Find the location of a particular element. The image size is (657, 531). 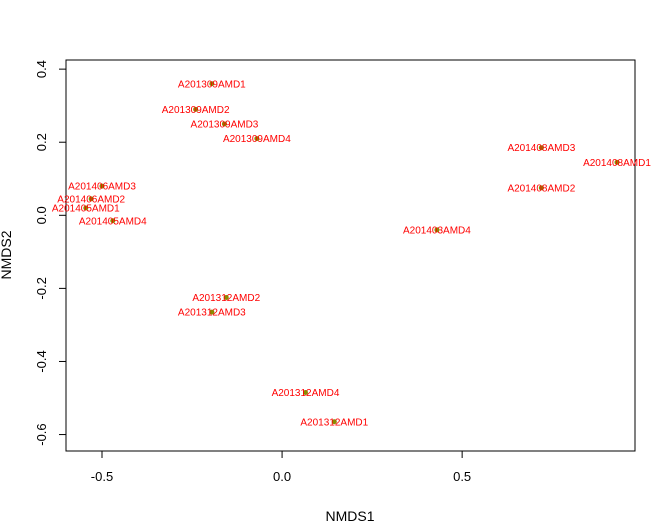

point-label: A201406AMD2 is located at coordinates (91, 199).